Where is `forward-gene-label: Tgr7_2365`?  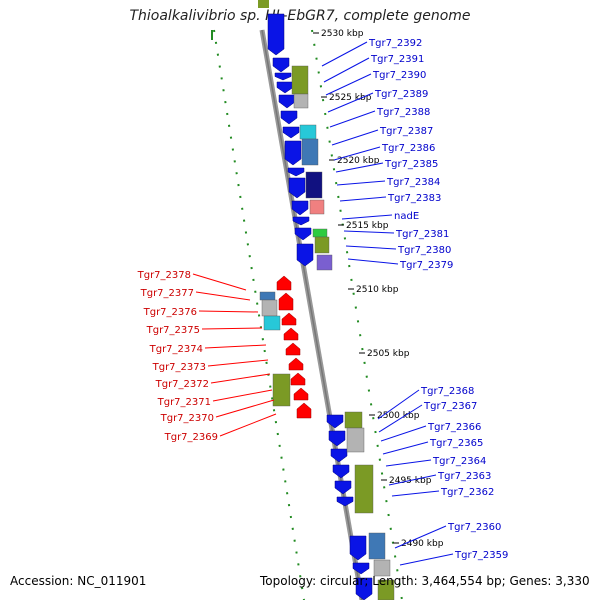
forward-gene-label: Tgr7_2365 is located at coordinates (456, 443).